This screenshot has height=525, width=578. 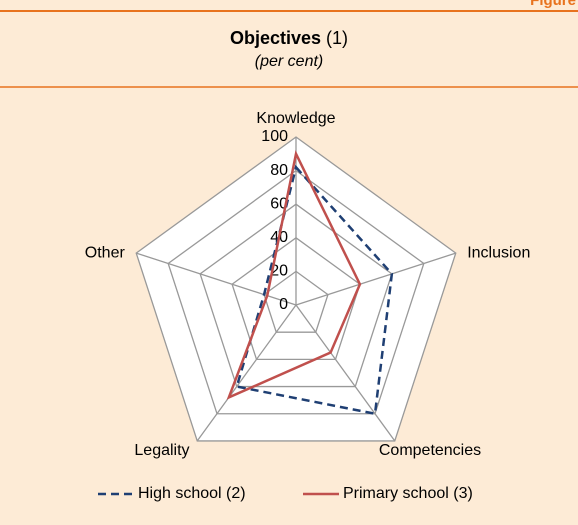 What do you see at coordinates (192, 493) in the screenshot?
I see `legend-label: High school (2)` at bounding box center [192, 493].